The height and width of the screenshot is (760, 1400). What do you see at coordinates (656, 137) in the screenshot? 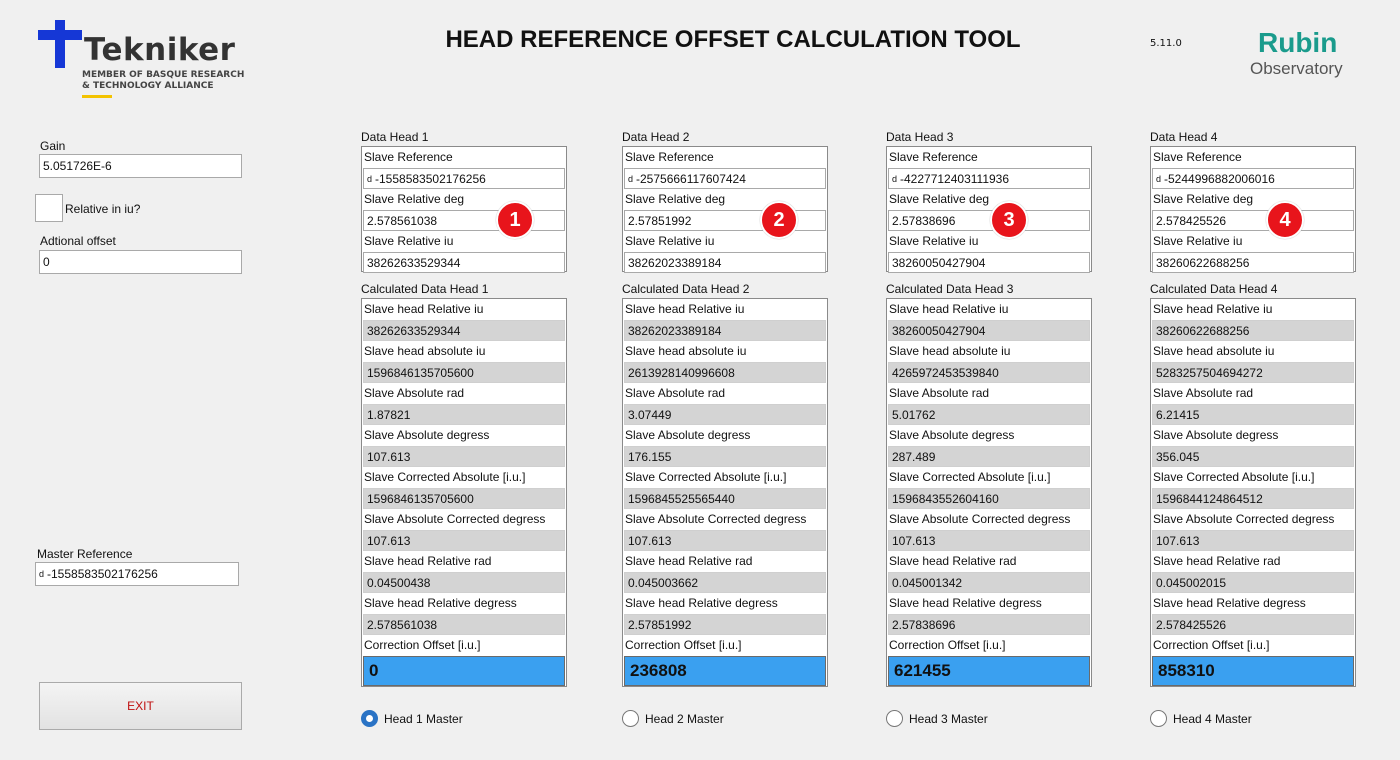
I see `data-head-title: Data Head 2` at bounding box center [656, 137].